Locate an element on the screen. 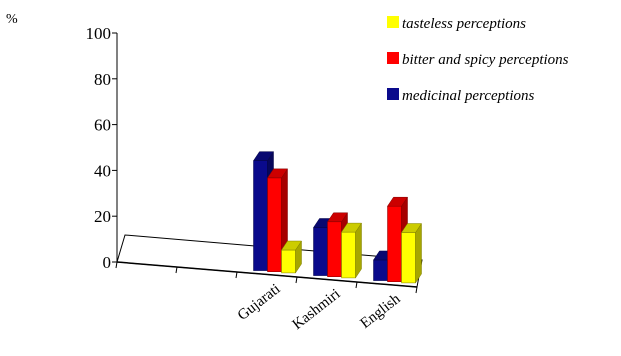  bar-english-tasteless is located at coordinates (411, 253).